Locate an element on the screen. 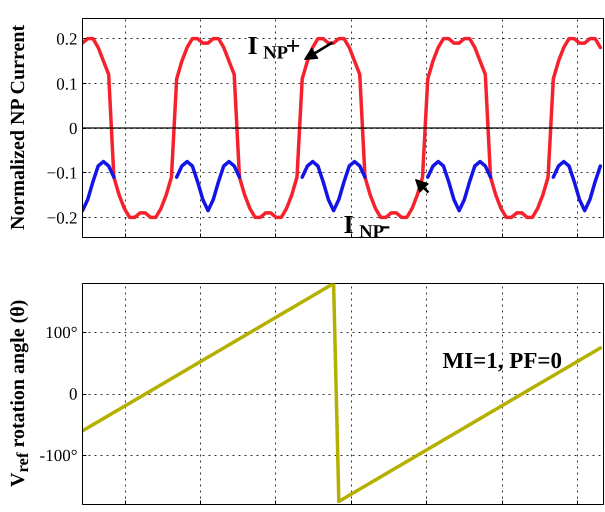 The height and width of the screenshot is (512, 605). y-axis-title: Normalized NP Current is located at coordinates (18, 128).